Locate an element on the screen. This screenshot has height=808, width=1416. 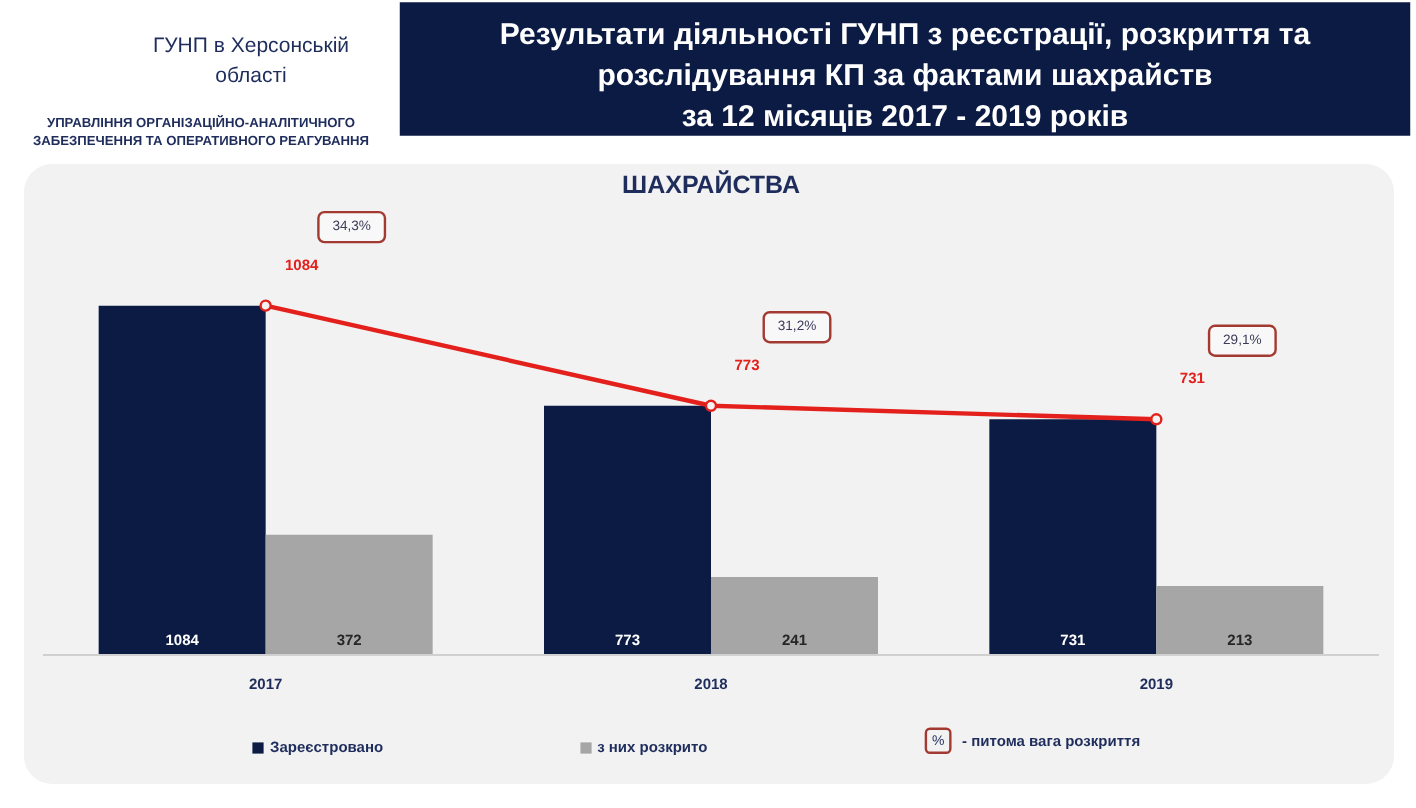
chart-title: Результати діяльності ГУНП з реєстрації, розкриття та розслідування КП за фактами шахрайств за 12 місяців 2017 - 2019 років is located at coordinates (905, 76).